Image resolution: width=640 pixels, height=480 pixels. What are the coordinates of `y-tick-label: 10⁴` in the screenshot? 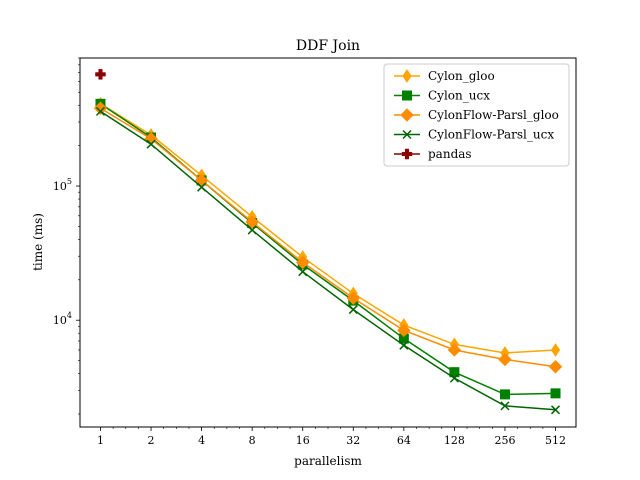 It's located at (62, 319).